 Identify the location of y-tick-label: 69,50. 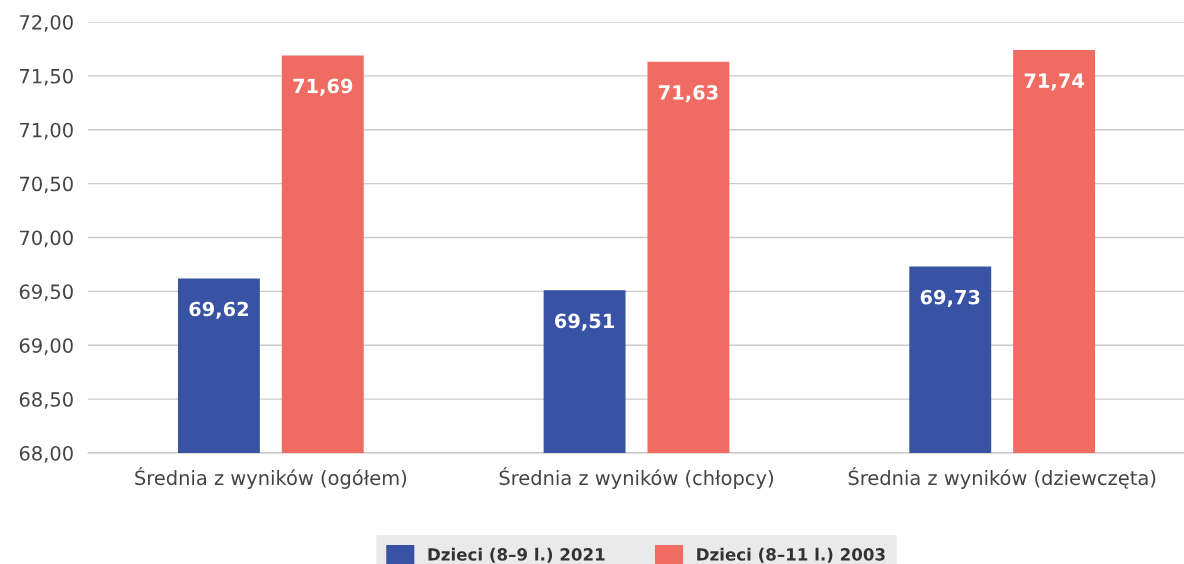
(46, 293).